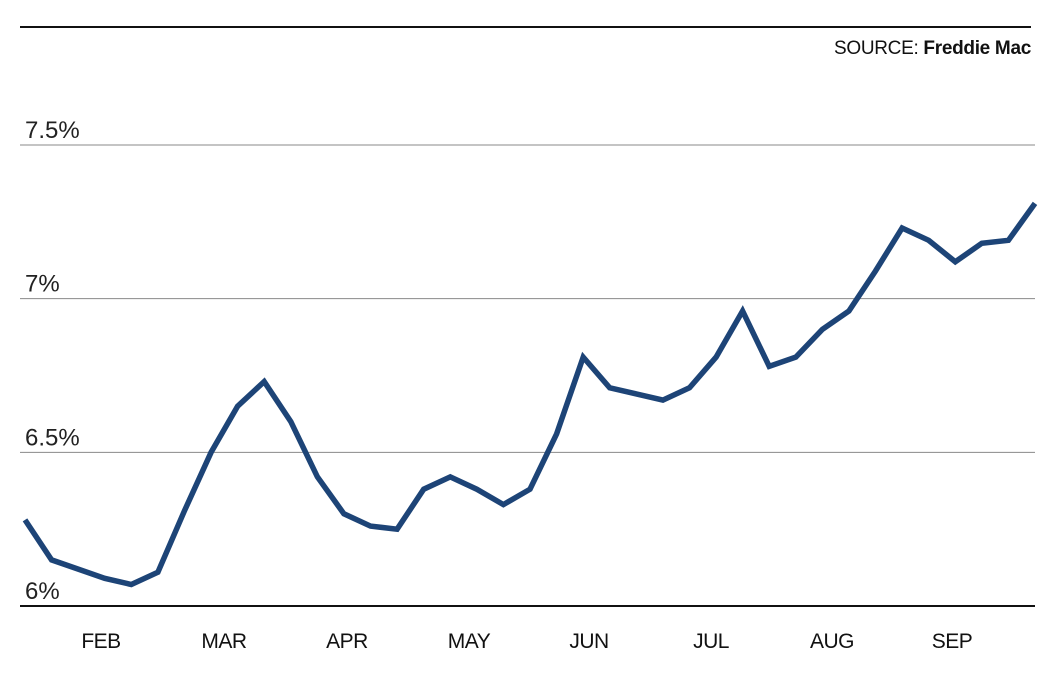 The height and width of the screenshot is (684, 1059). I want to click on source-label: SOURCE:, so click(876, 48).